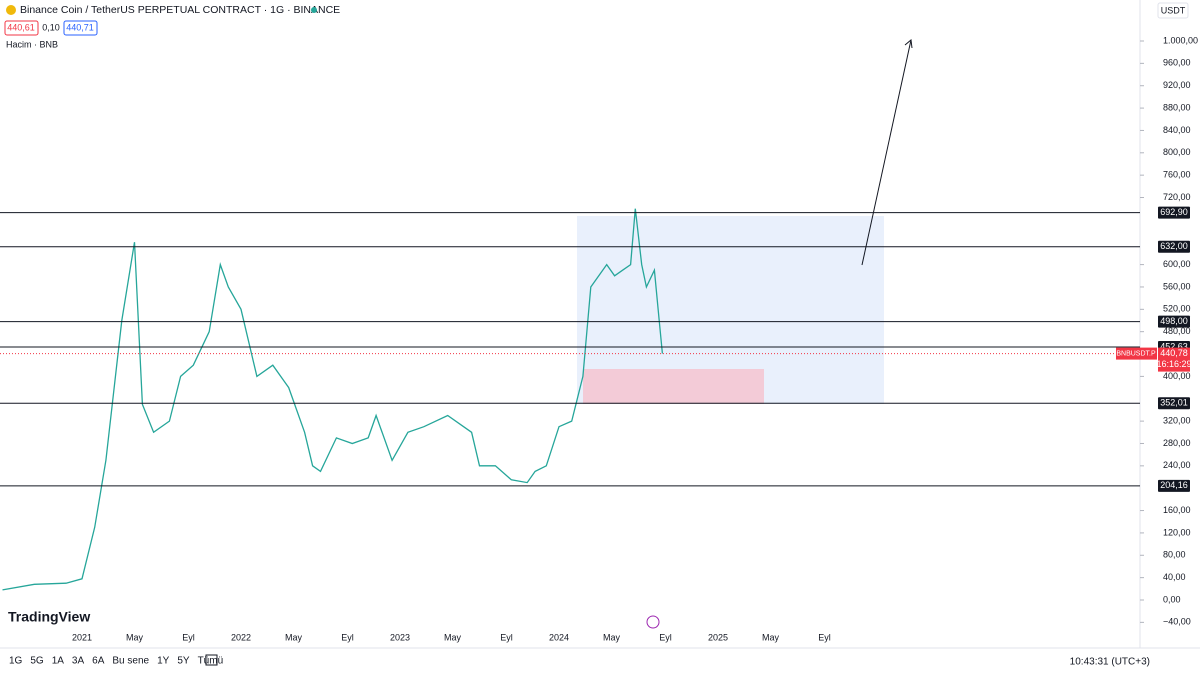 This screenshot has width=1200, height=680. Describe the element at coordinates (1174, 555) in the screenshot. I see `price-tick-label: 80,00` at that location.